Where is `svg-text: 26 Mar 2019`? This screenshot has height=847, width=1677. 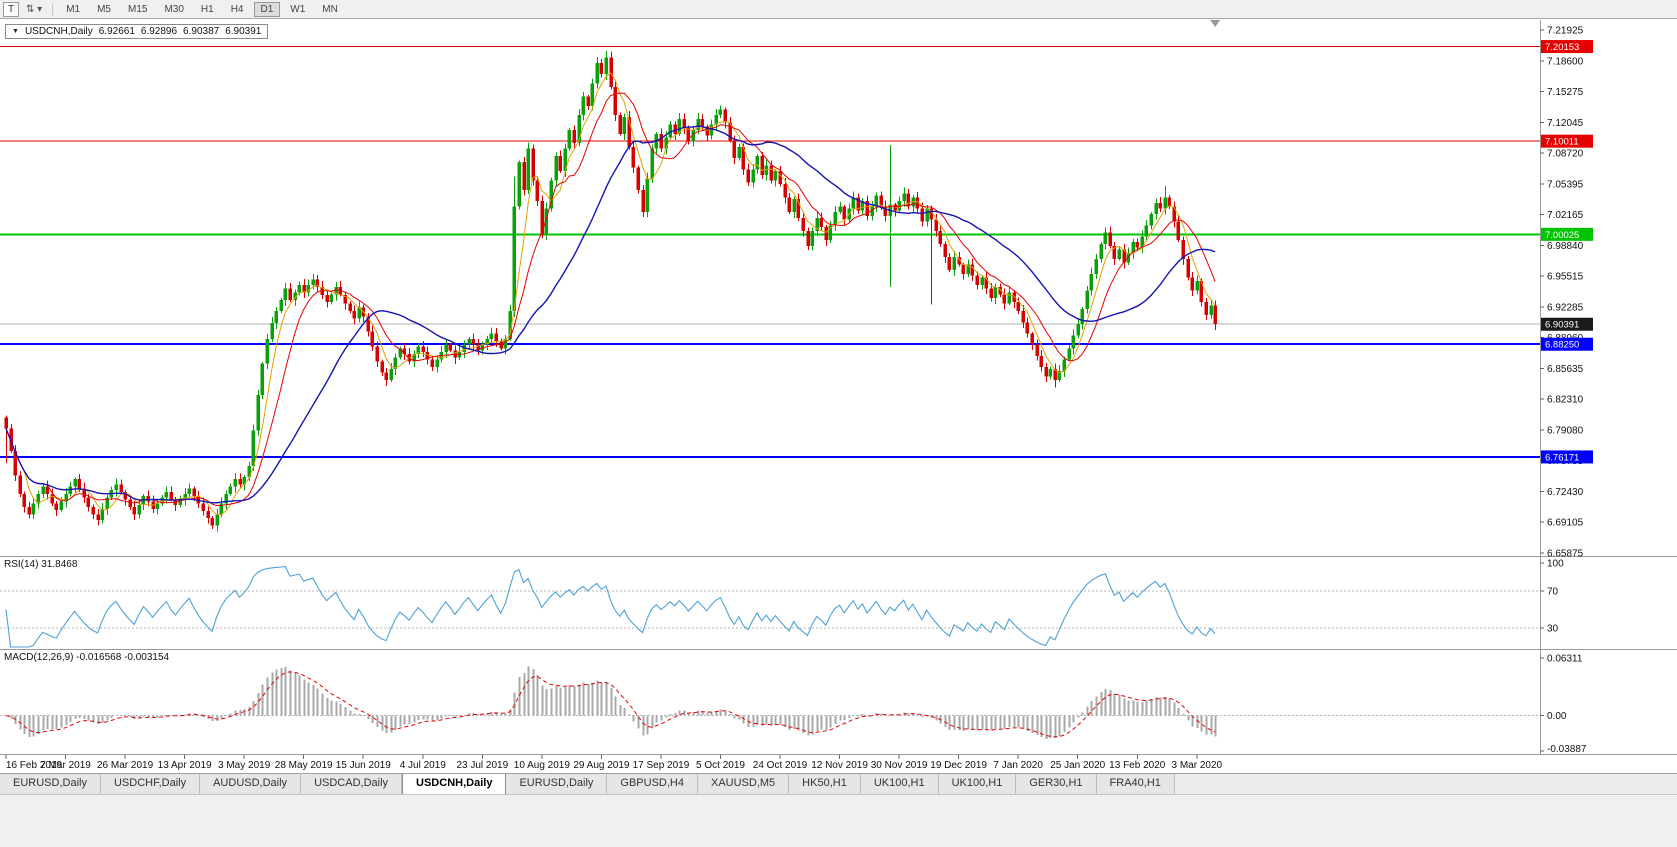
svg-text: 26 Mar 2019 is located at coordinates (125, 765).